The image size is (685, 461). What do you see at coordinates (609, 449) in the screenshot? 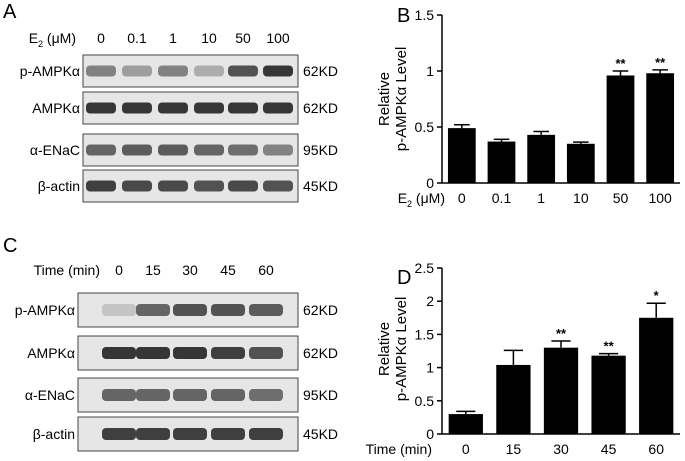
I see `x-tick-label: 45` at bounding box center [609, 449].